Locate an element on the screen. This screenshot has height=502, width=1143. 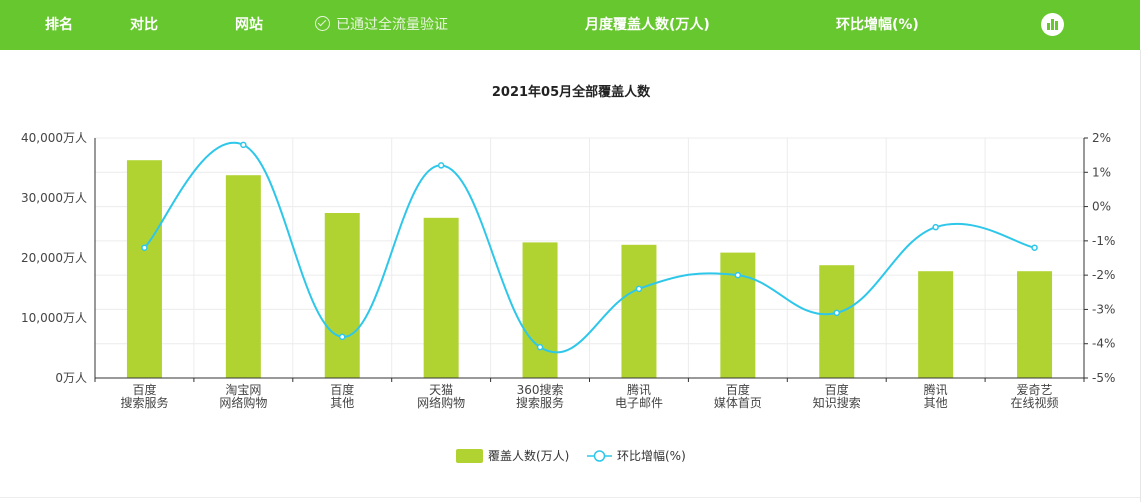
right-tick-label: -5% is located at coordinates (1103, 378).